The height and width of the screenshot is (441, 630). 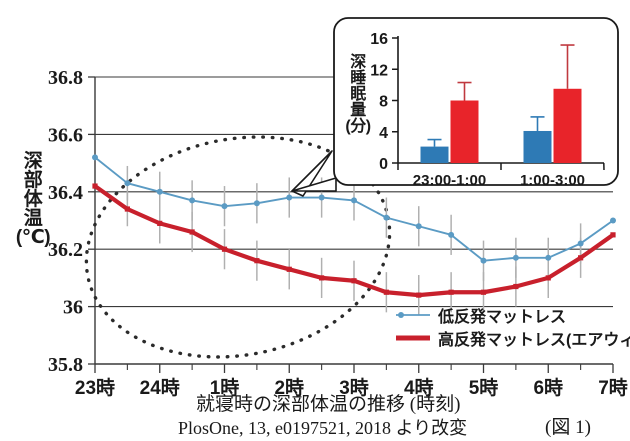 I want to click on inset-category-label: 23:00-1:00, so click(x=449, y=180).